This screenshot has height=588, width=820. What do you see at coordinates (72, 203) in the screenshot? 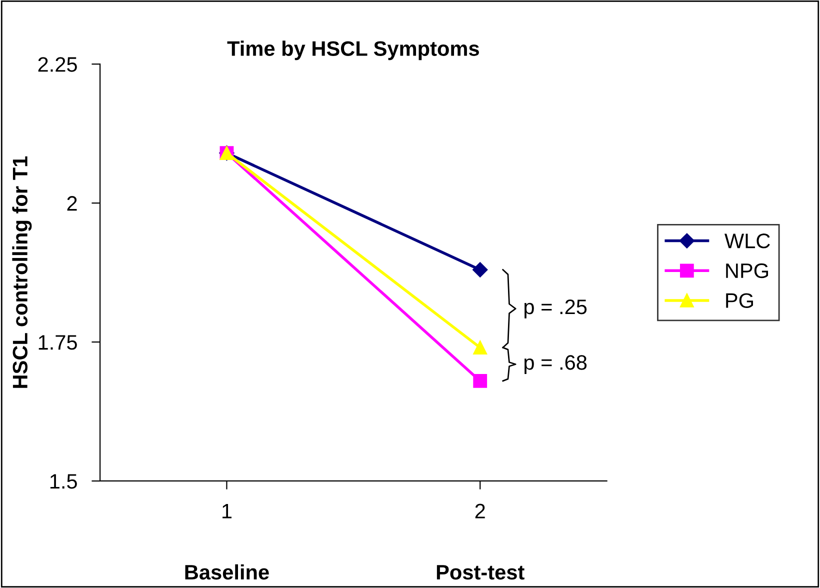
I see `y-tick-label: 2` at bounding box center [72, 203].